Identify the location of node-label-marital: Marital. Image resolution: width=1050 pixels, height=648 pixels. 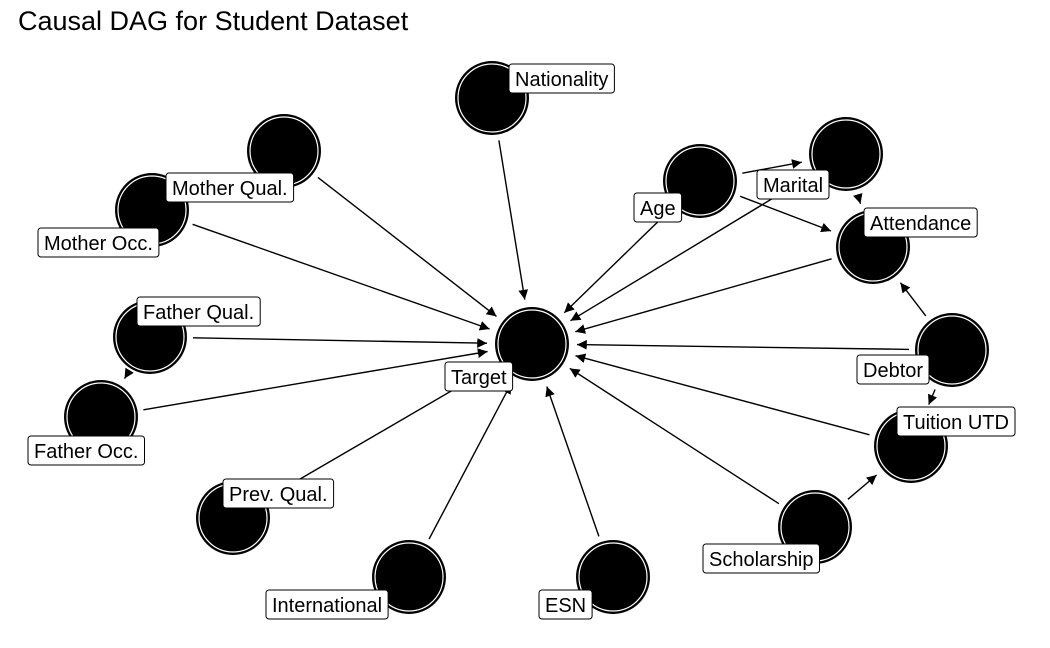
(793, 184).